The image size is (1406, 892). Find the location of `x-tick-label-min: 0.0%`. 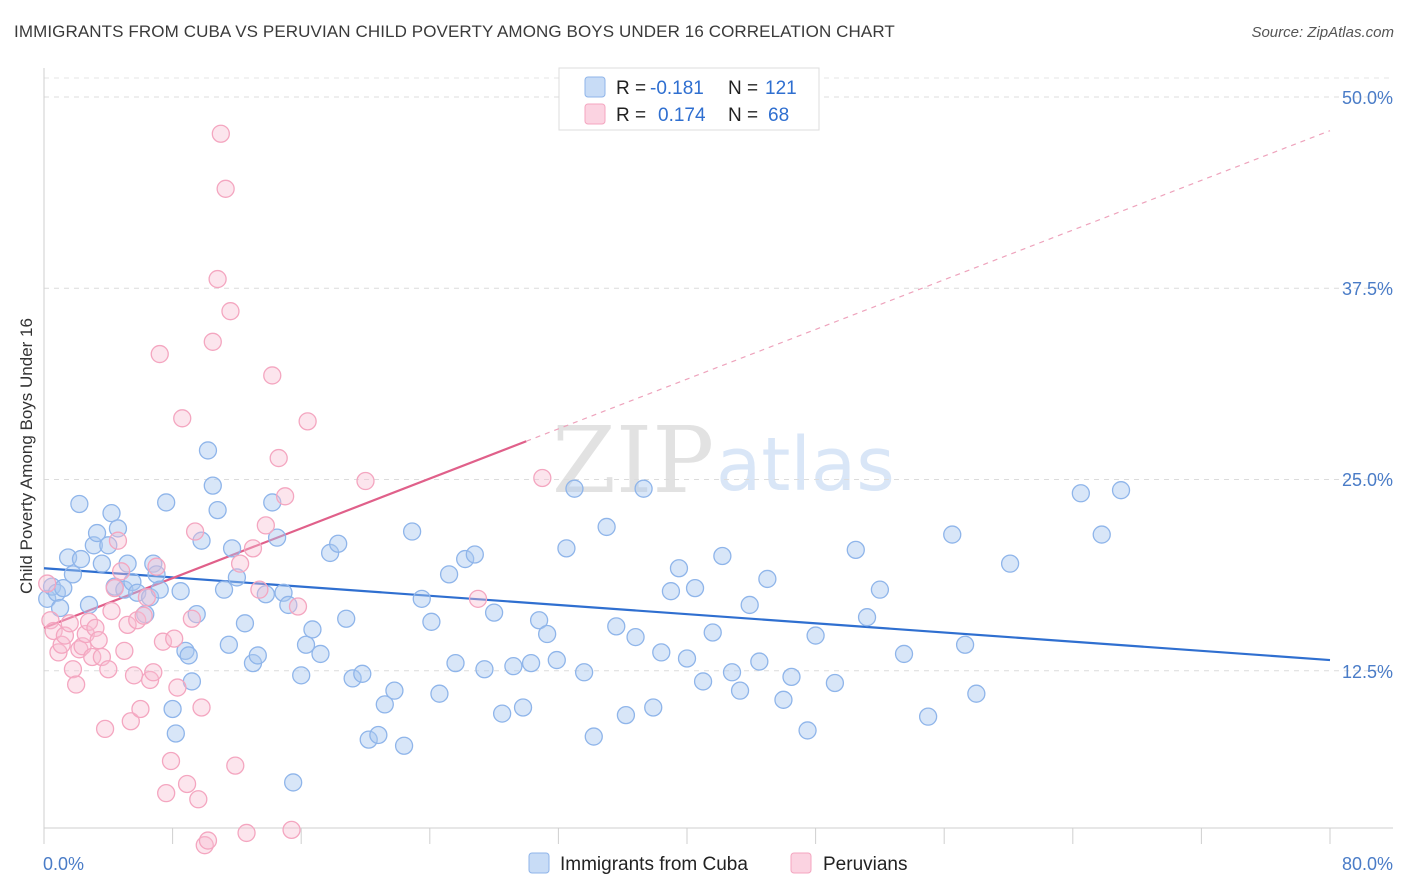

x-tick-label-min: 0.0% is located at coordinates (63, 864).